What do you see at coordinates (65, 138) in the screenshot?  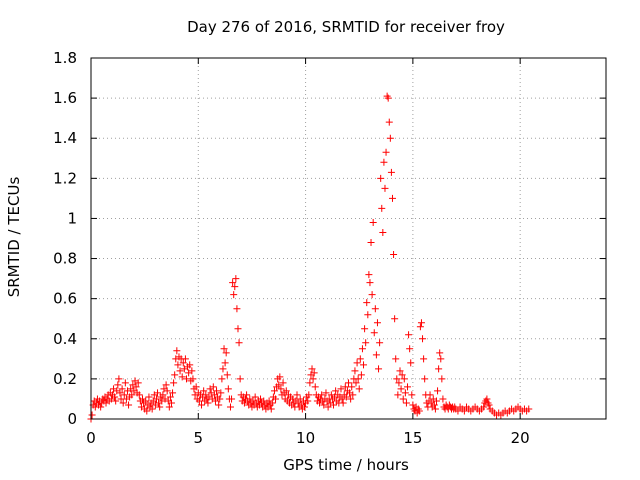 I see `y-tick-label: 1.4` at bounding box center [65, 138].